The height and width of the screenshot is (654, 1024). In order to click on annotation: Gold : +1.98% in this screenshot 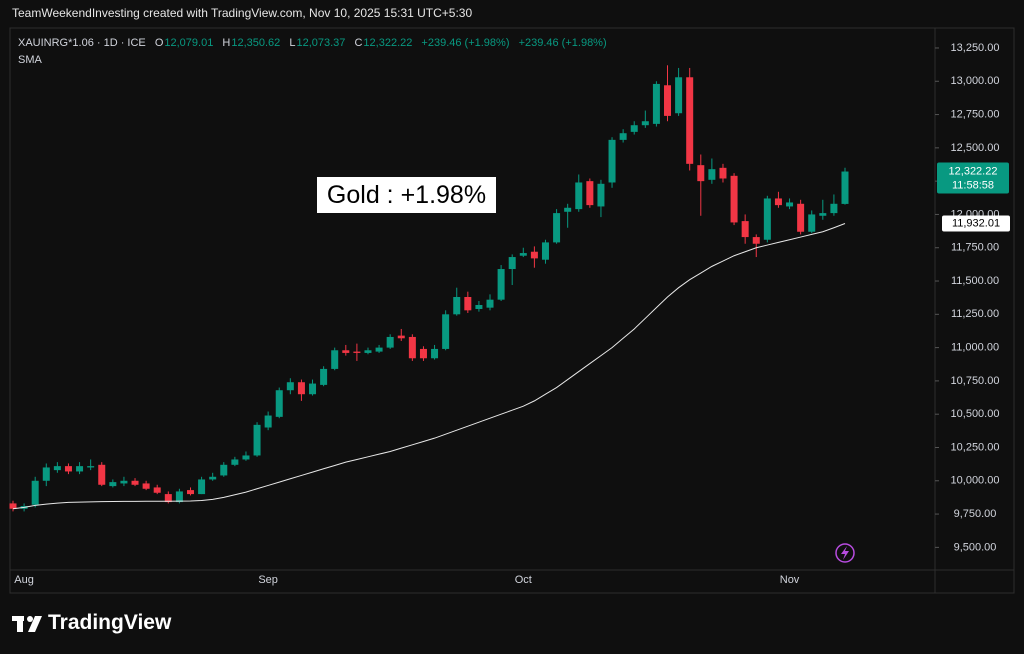, I will do `click(406, 195)`.